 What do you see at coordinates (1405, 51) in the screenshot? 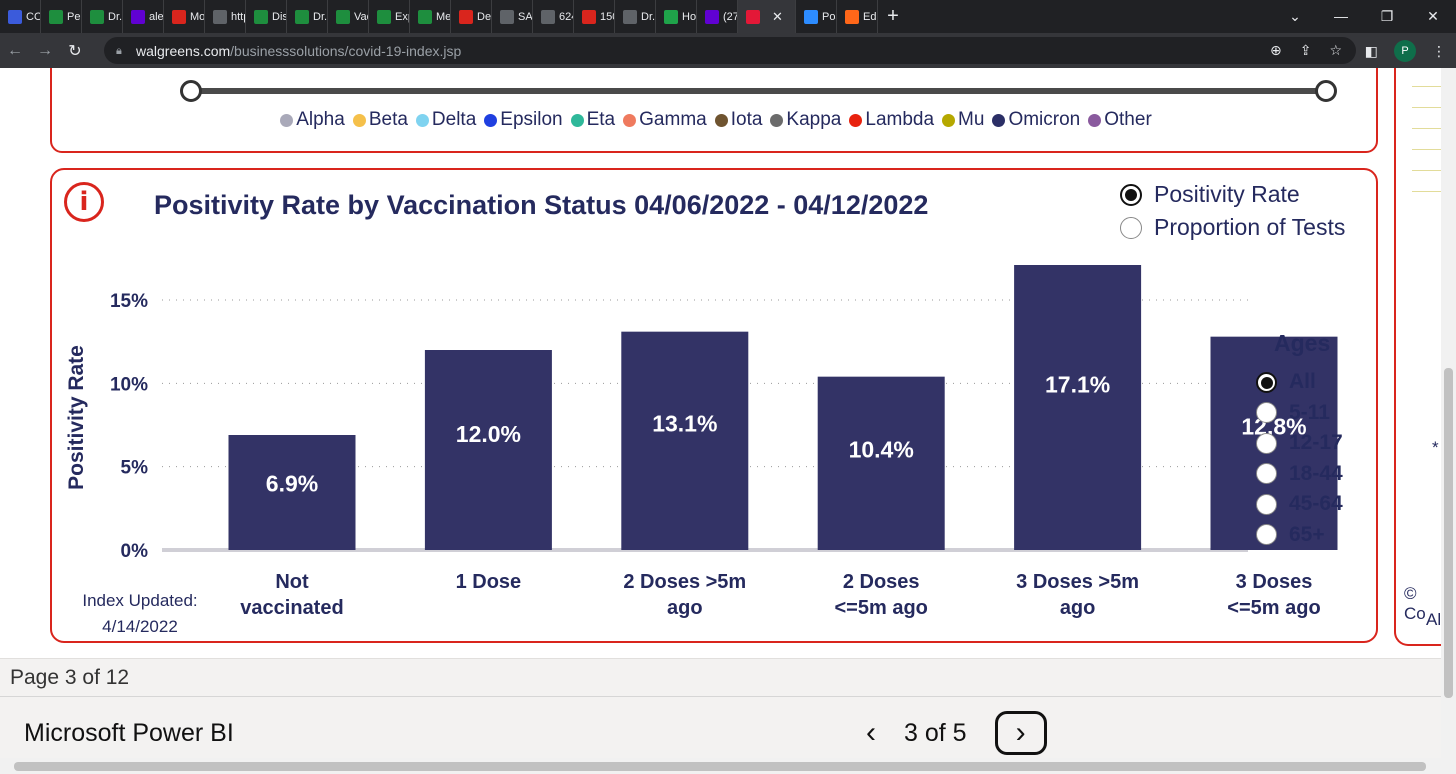
I see `profile-avatar: P` at bounding box center [1405, 51].